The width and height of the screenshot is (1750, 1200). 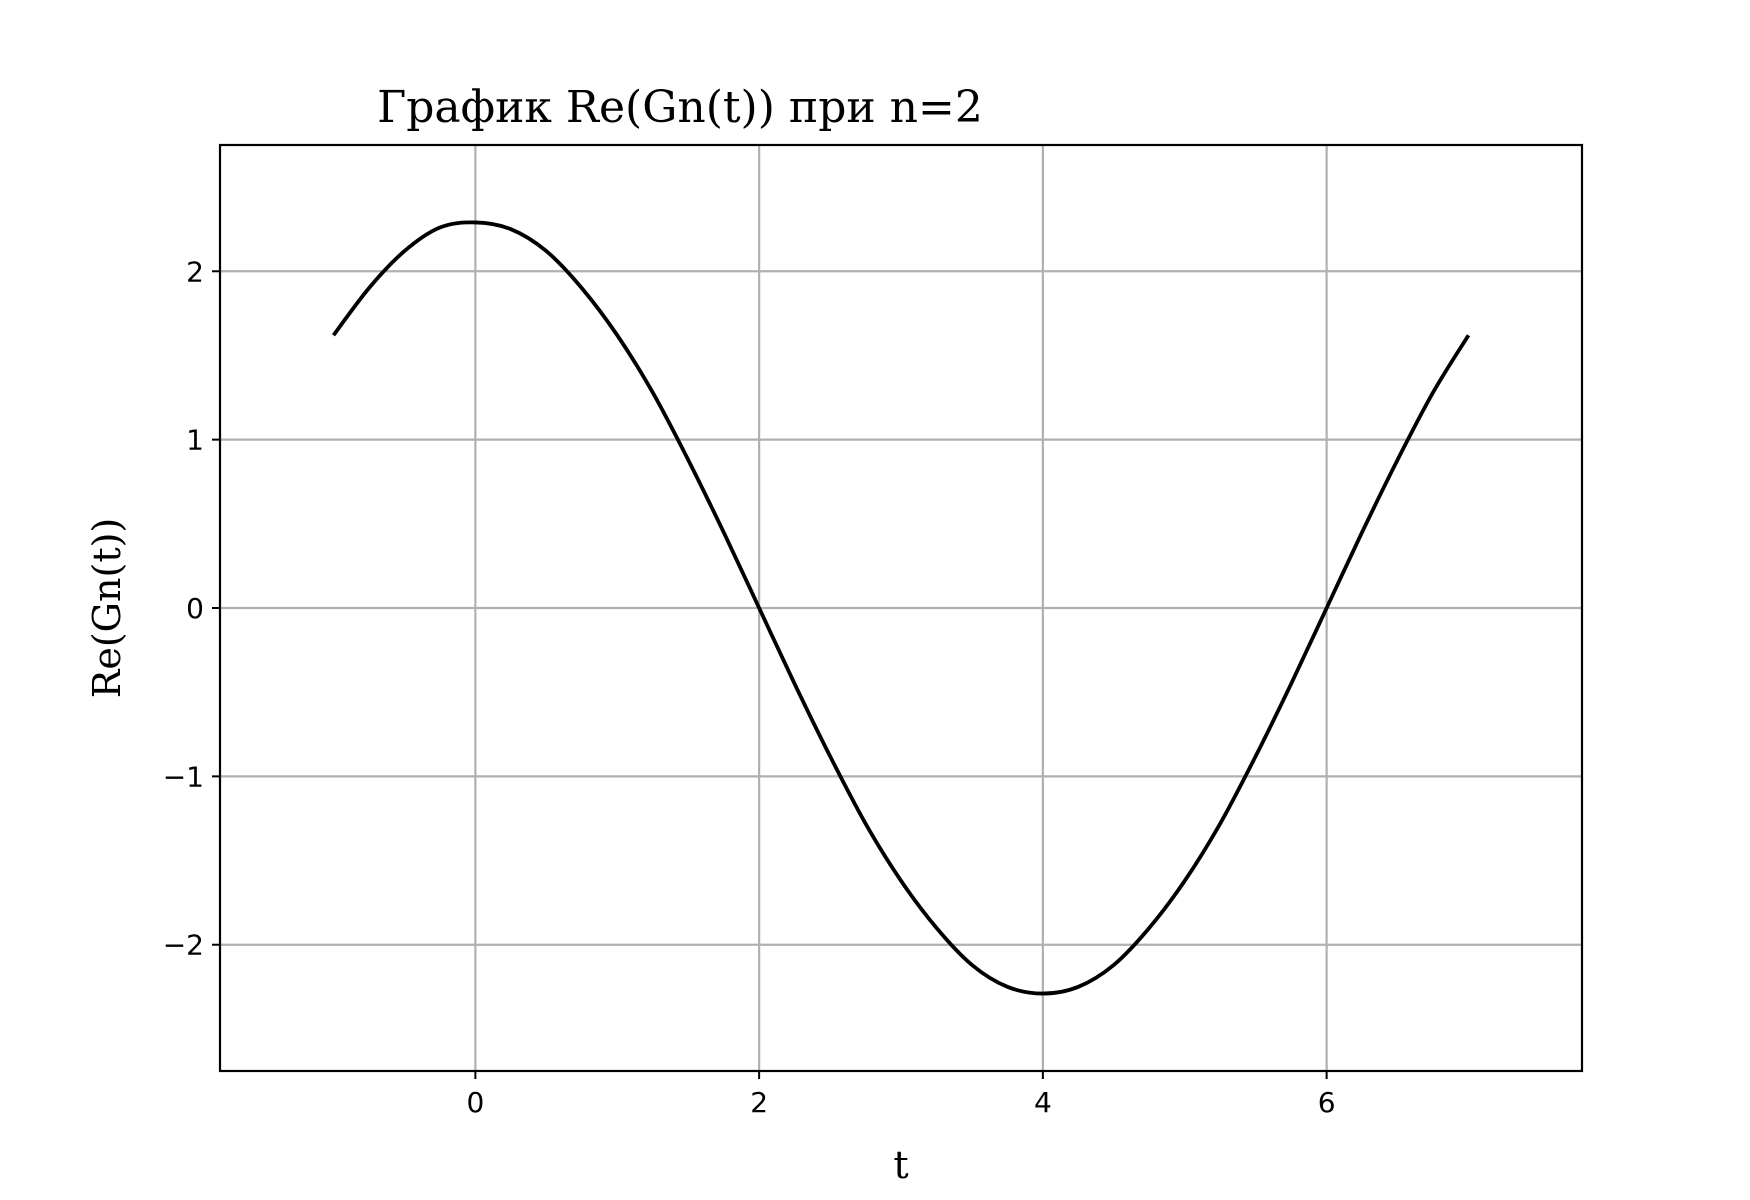 I want to click on x-tick-label-0: 0, so click(x=475, y=1102).